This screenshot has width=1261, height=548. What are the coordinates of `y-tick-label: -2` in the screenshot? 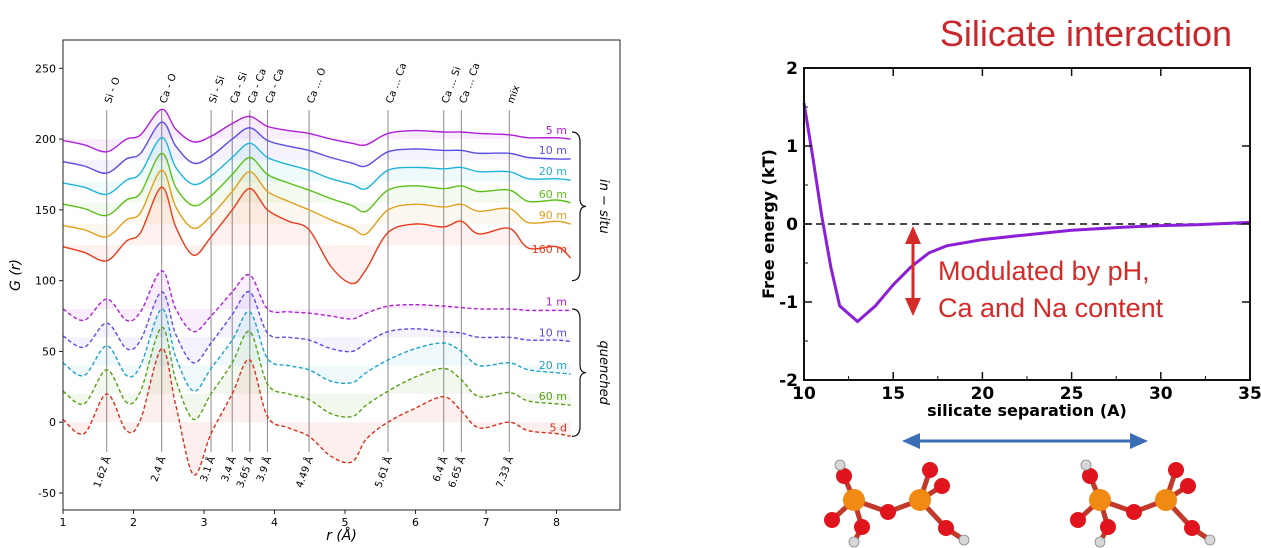 It's located at (788, 381).